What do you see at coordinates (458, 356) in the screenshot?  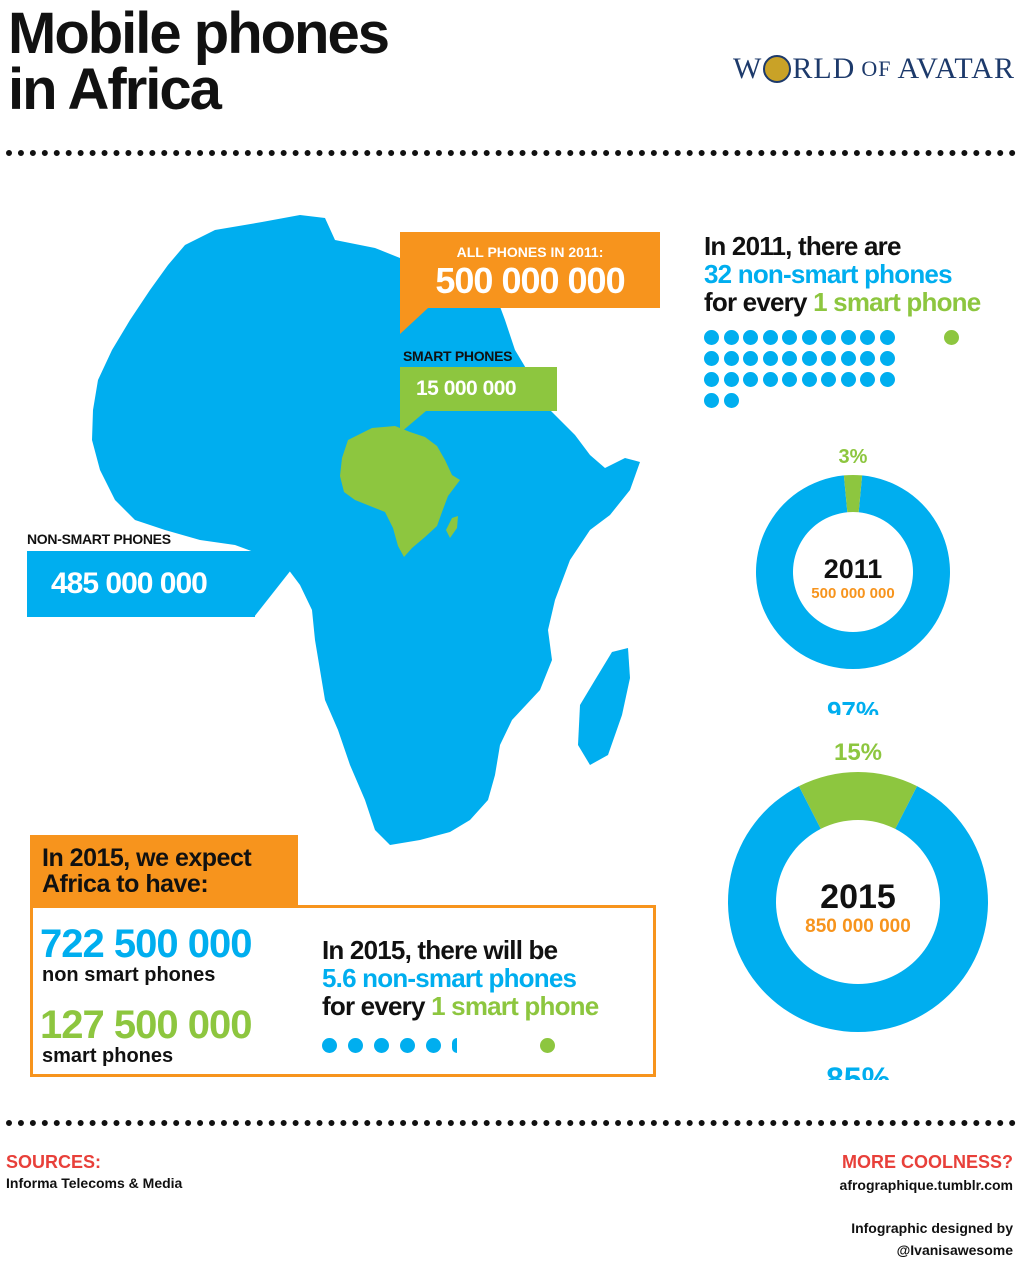 I see `smart-phones-label: SMART PHONES` at bounding box center [458, 356].